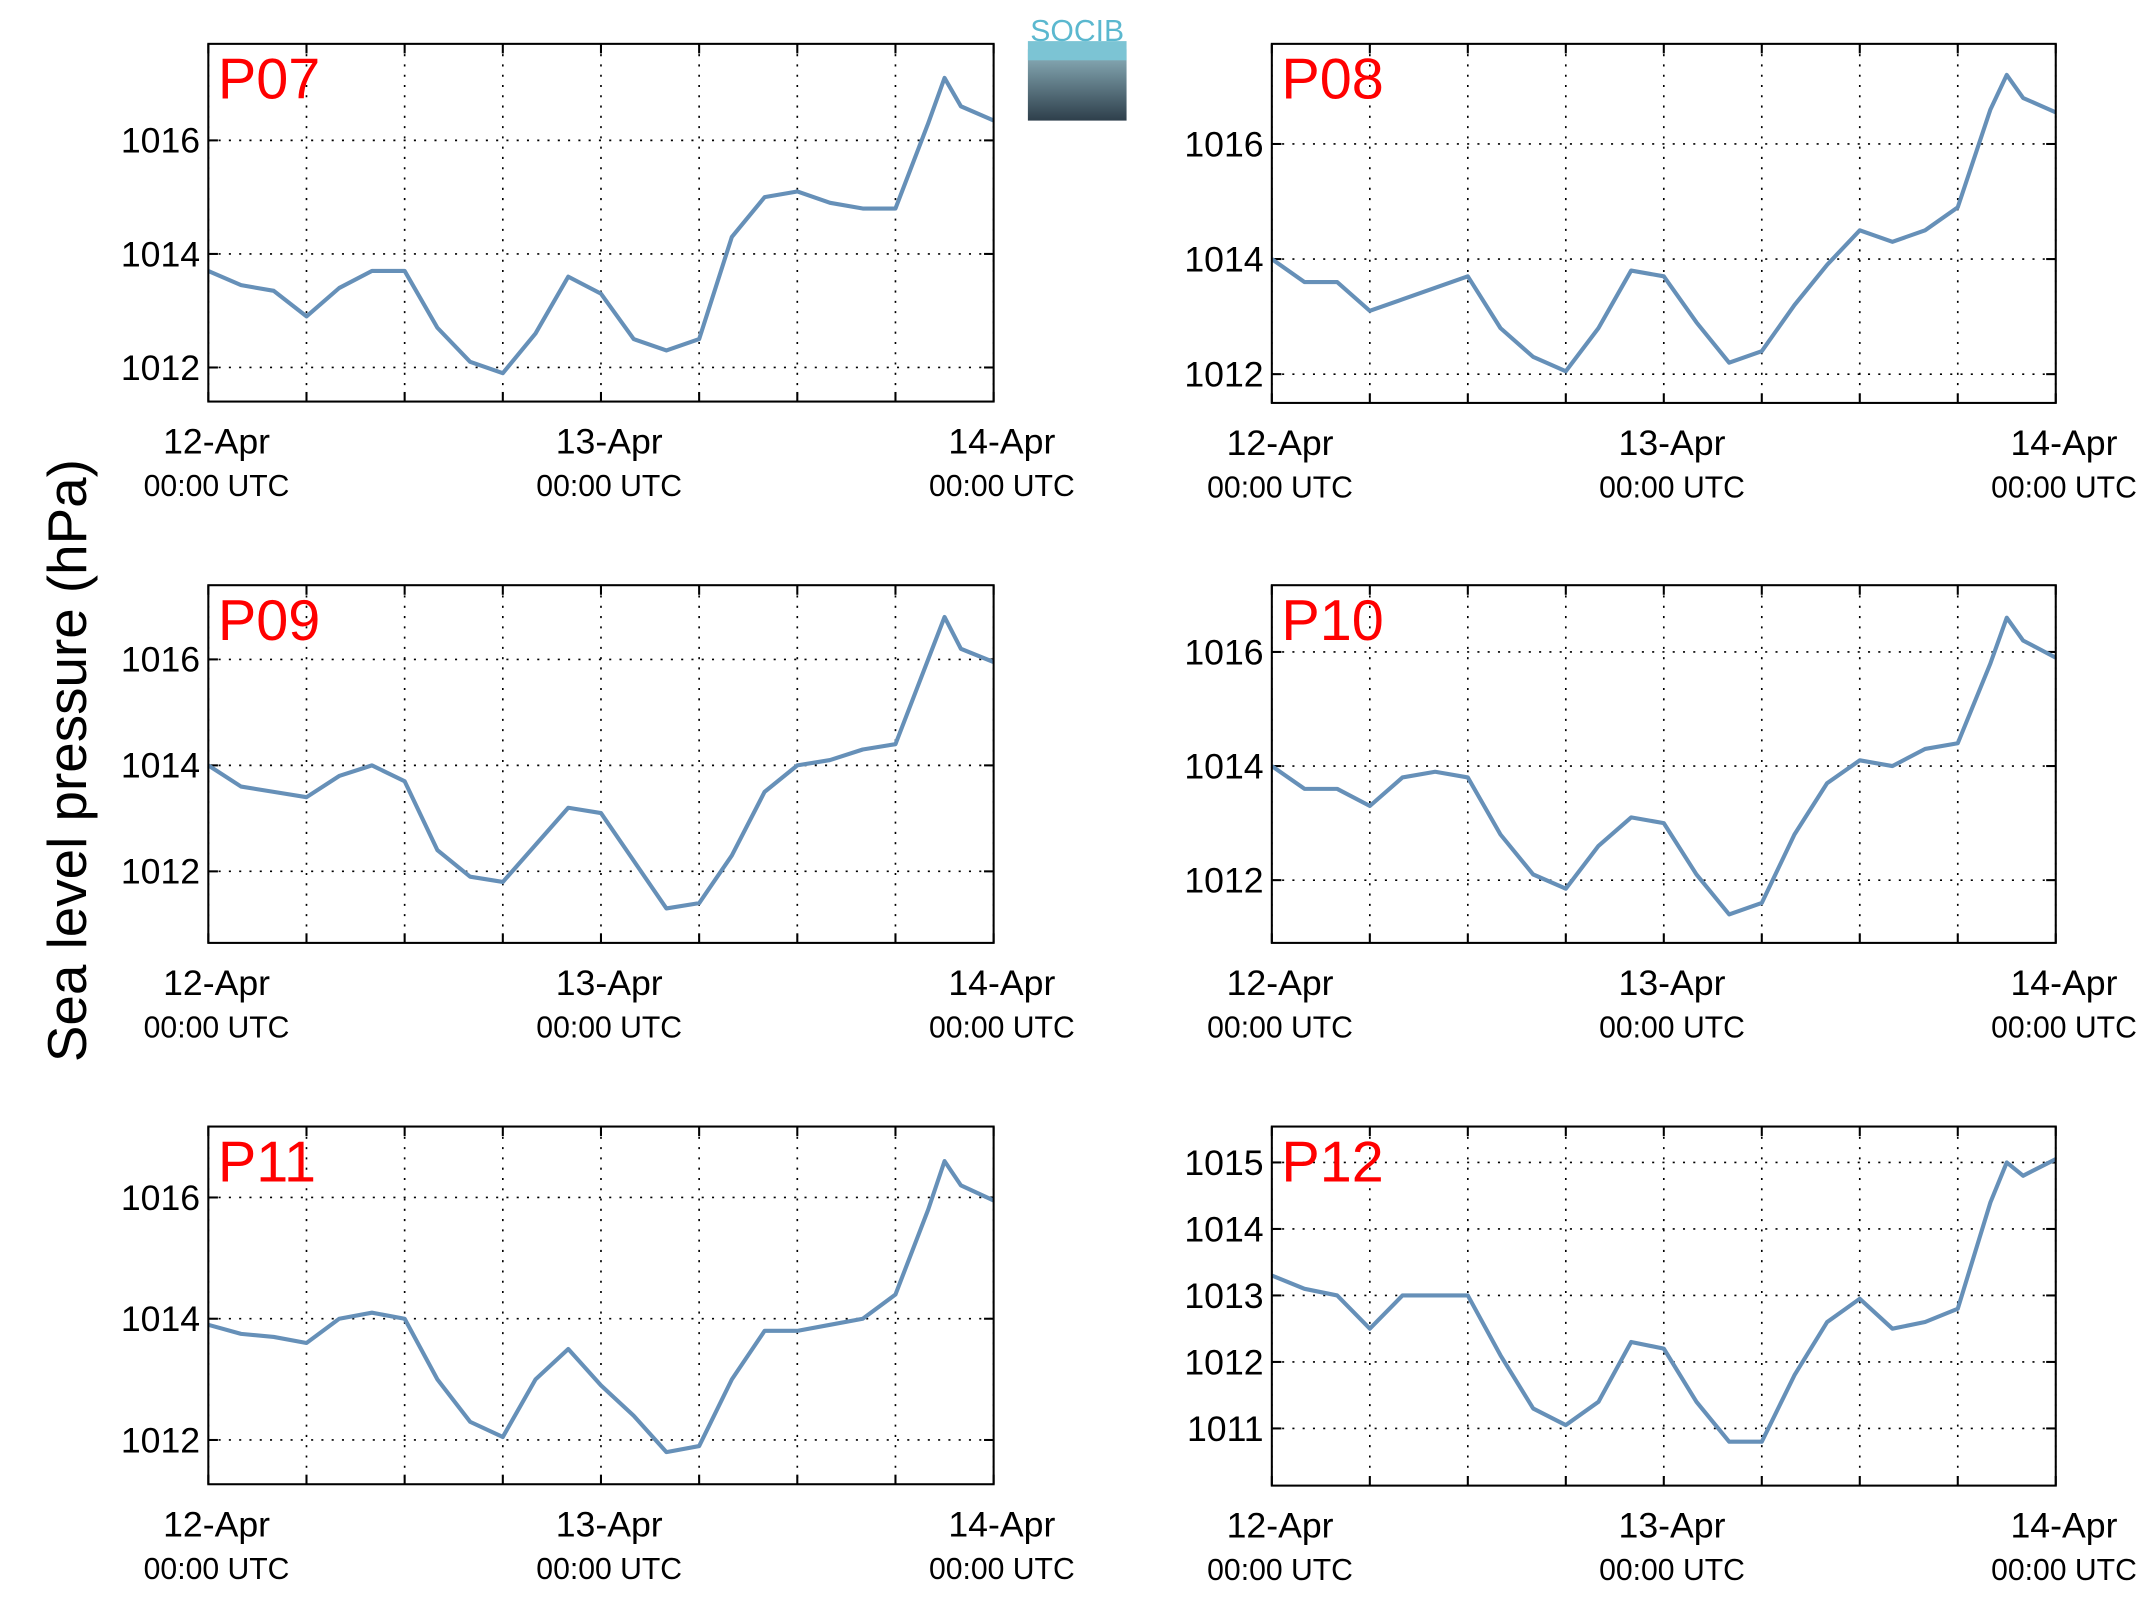 The image size is (2138, 1608). What do you see at coordinates (1077, 85) in the screenshot?
I see `logo-box` at bounding box center [1077, 85].